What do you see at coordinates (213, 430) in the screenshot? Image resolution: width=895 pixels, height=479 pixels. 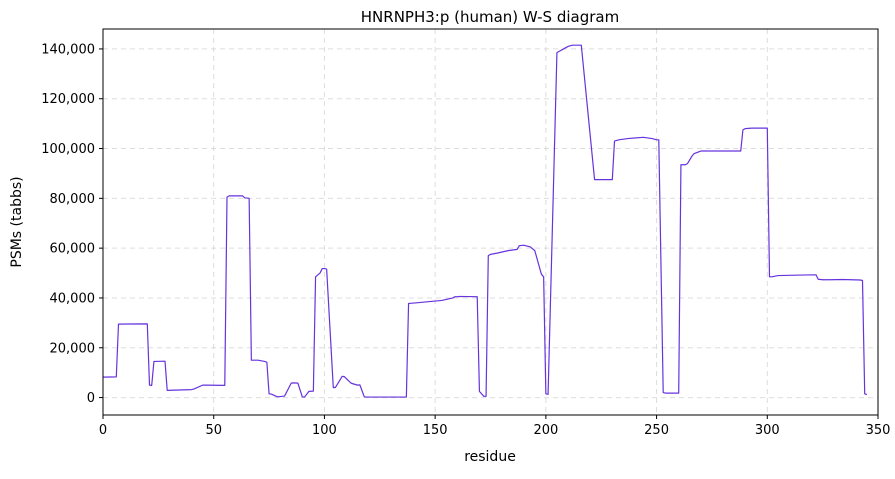 I see `x-tick-label: 50` at bounding box center [213, 430].